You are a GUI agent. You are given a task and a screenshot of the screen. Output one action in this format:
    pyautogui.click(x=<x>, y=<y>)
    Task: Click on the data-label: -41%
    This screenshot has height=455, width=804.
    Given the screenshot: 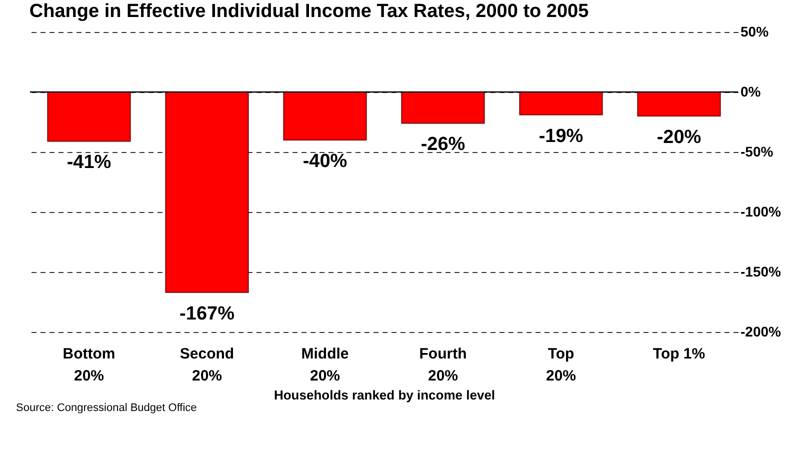 What is the action you would take?
    pyautogui.click(x=89, y=163)
    